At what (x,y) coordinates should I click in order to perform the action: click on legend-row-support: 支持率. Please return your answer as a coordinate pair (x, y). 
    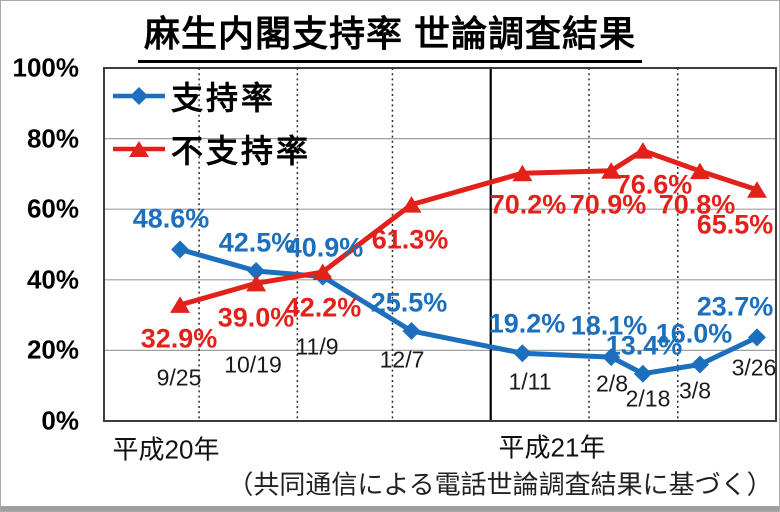
    Looking at the image, I should click on (212, 96).